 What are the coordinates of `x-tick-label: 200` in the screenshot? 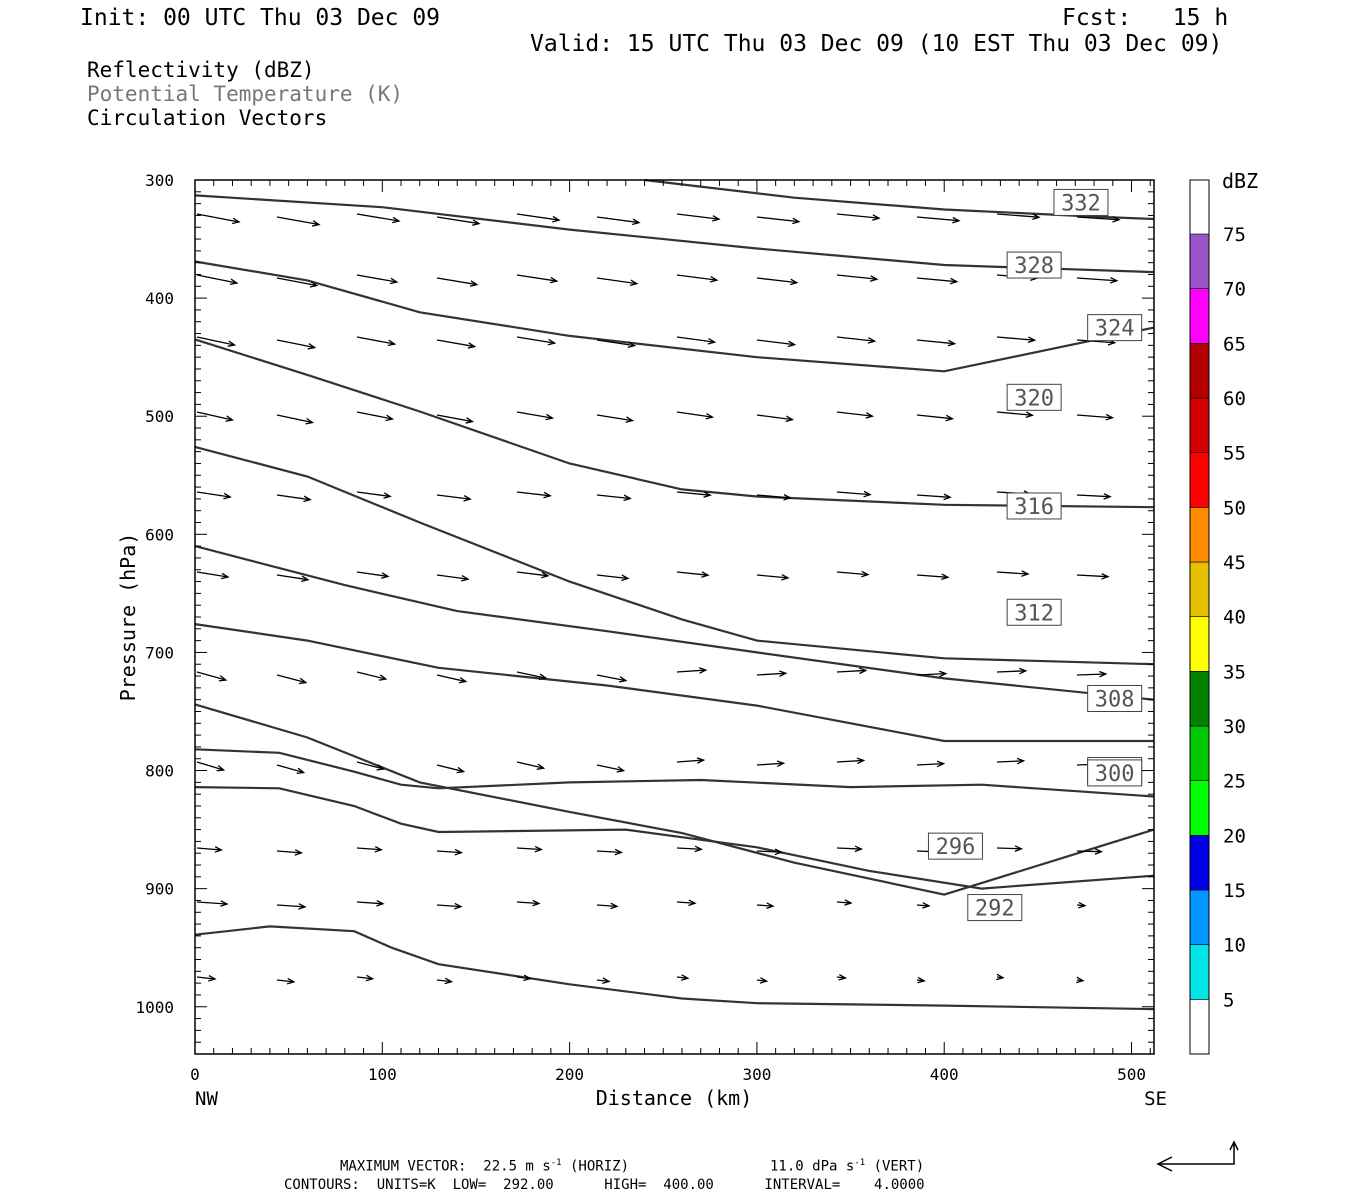 It's located at (569, 1074).